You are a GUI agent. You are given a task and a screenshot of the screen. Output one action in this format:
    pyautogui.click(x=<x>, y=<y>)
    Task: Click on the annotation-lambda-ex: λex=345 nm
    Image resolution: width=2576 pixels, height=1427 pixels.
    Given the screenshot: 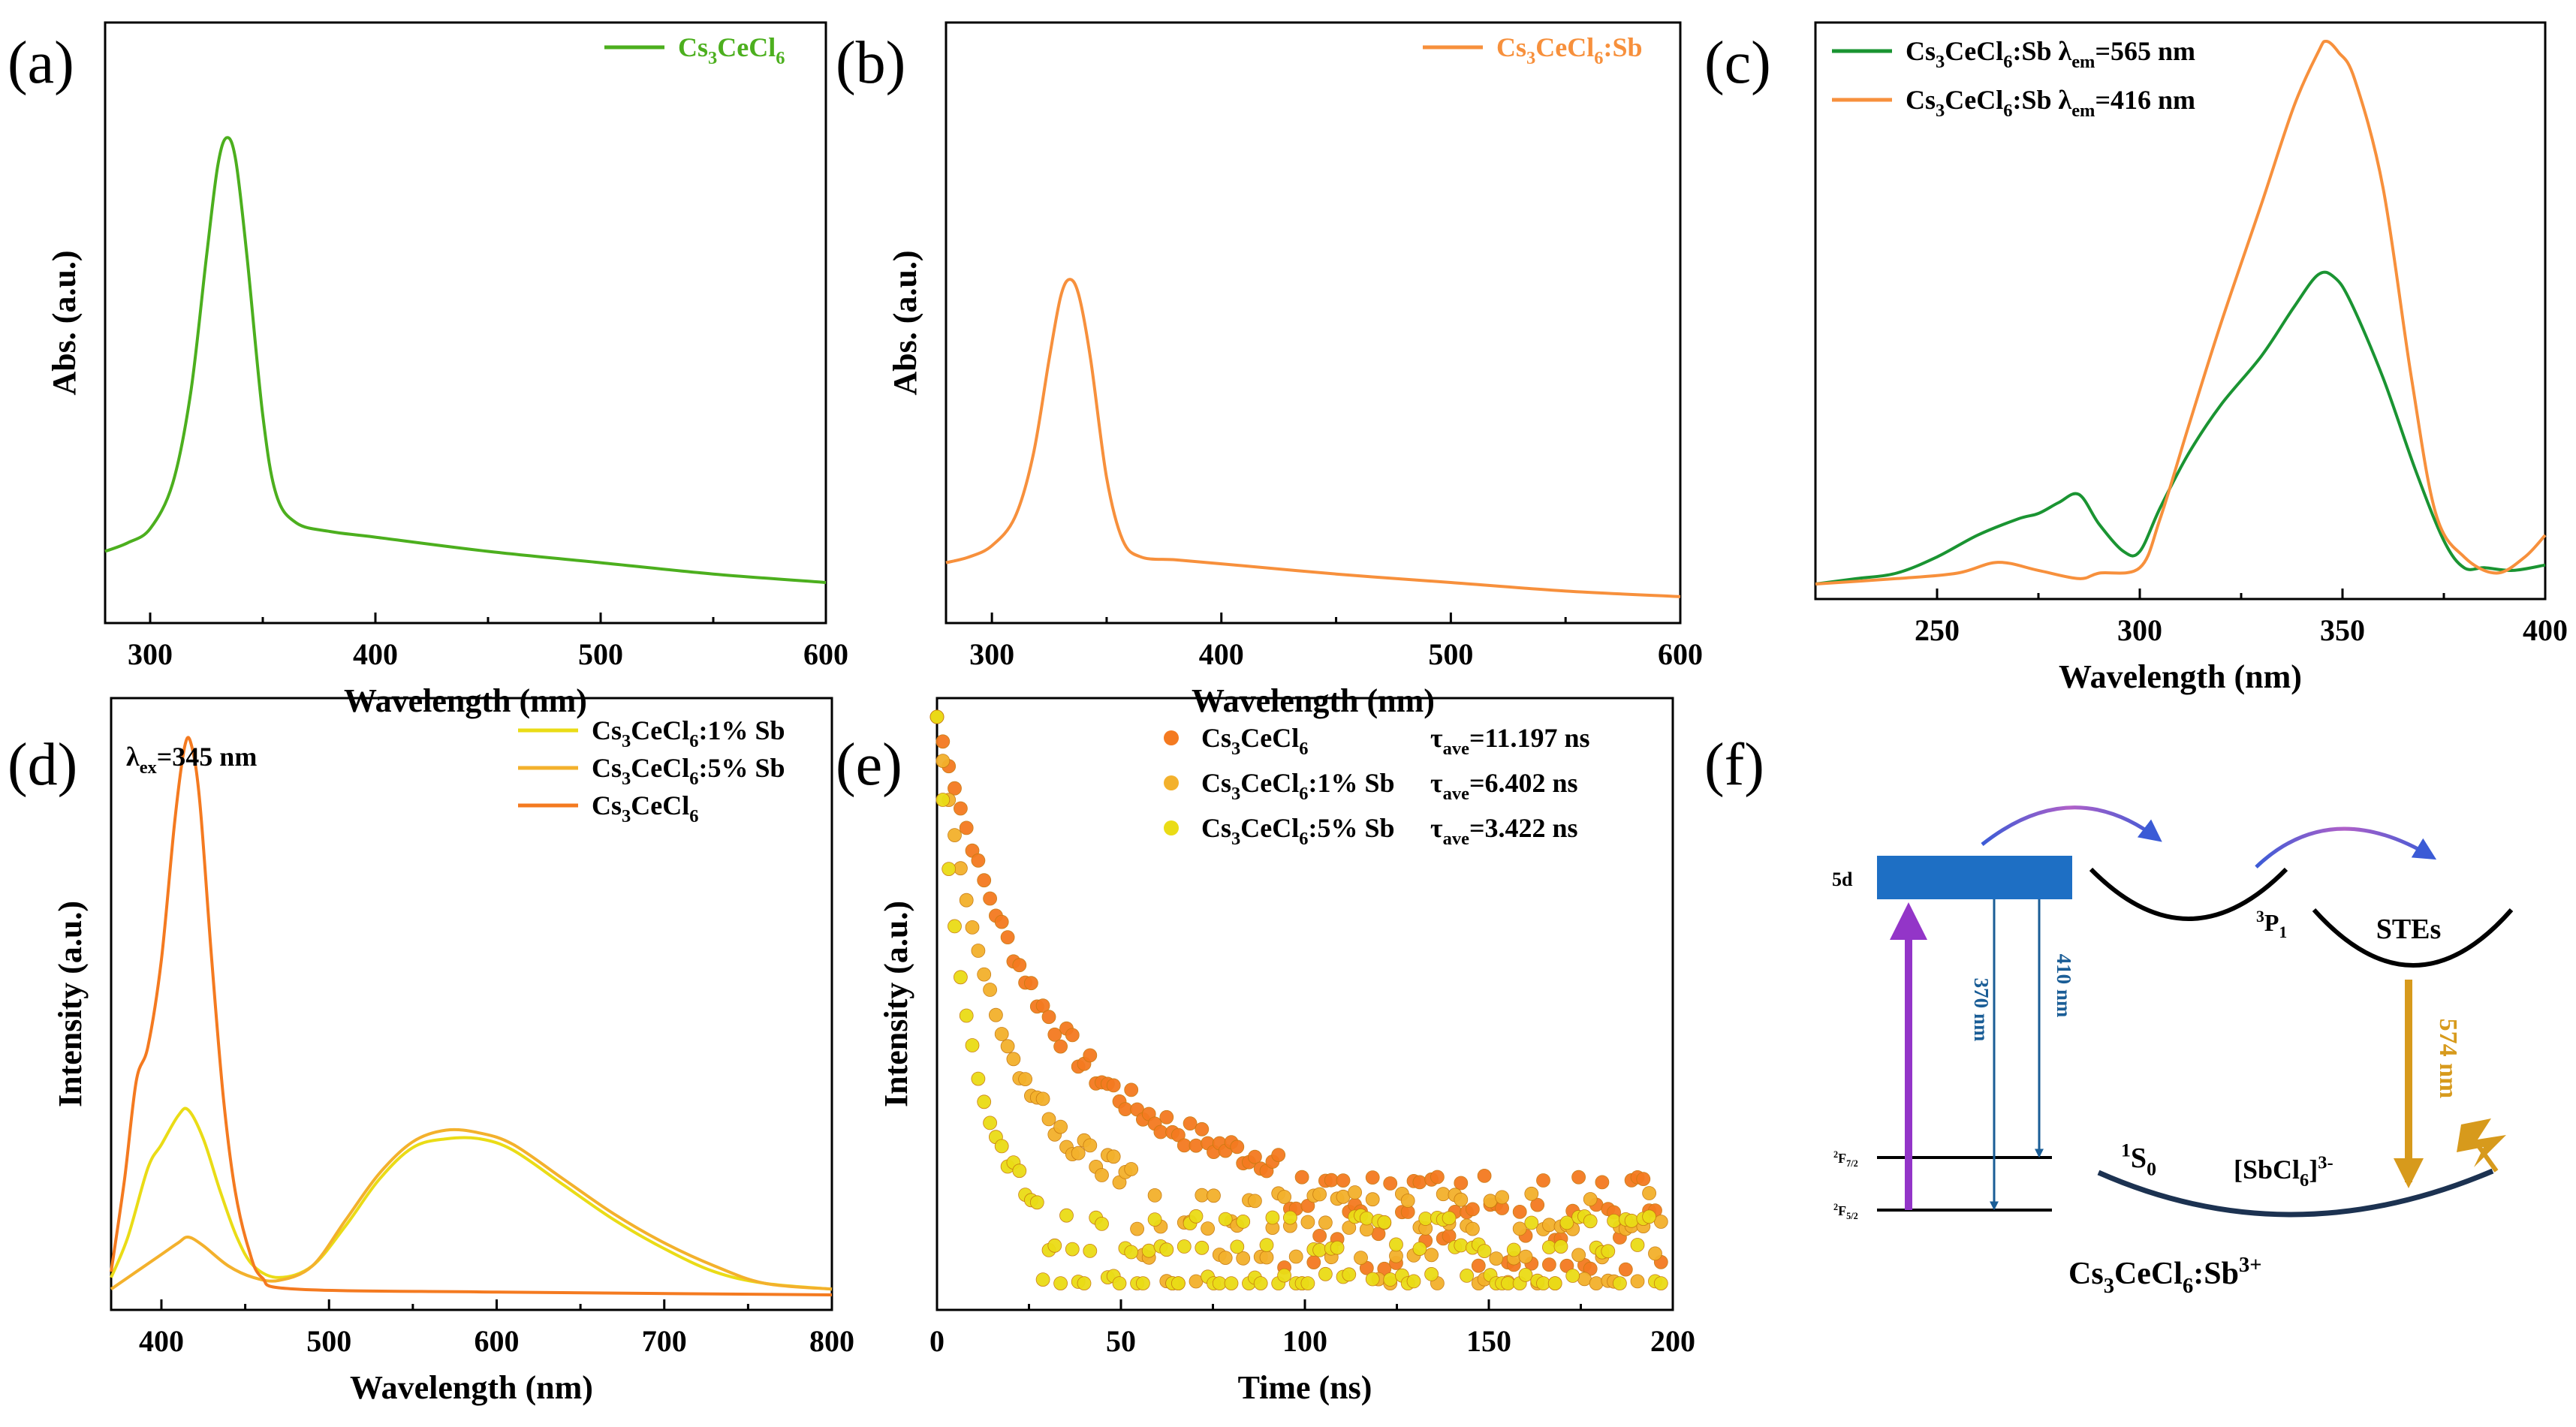 What is the action you would take?
    pyautogui.click(x=191, y=760)
    